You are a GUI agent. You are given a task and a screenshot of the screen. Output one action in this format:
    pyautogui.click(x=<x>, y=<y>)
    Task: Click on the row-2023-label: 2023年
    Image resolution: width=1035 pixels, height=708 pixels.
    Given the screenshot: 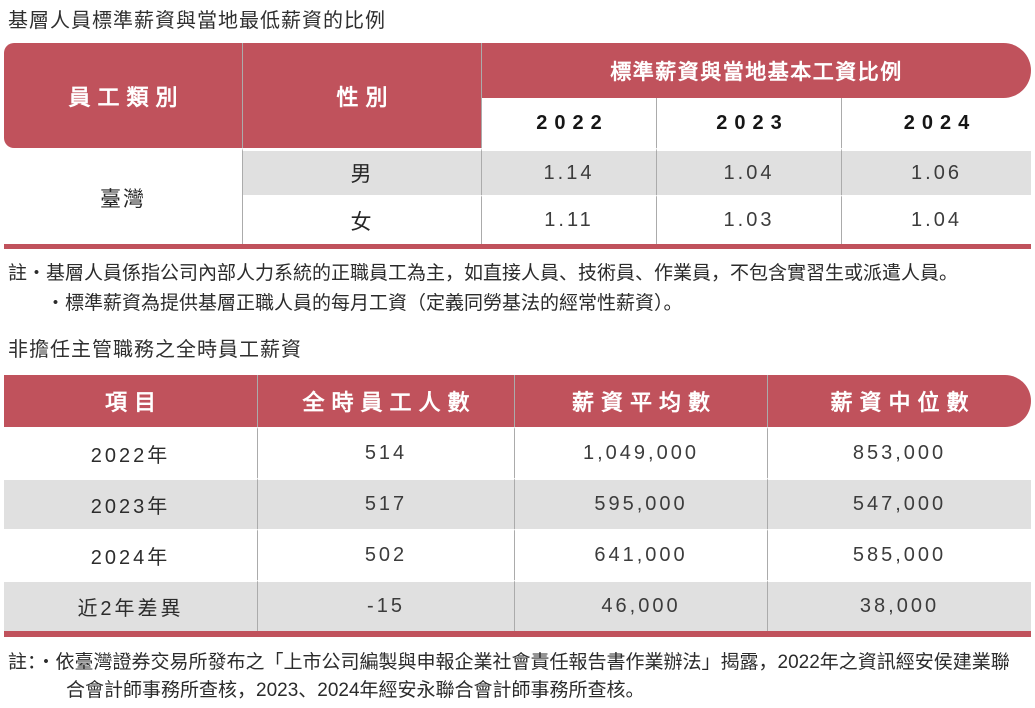 What is the action you would take?
    pyautogui.click(x=131, y=503)
    